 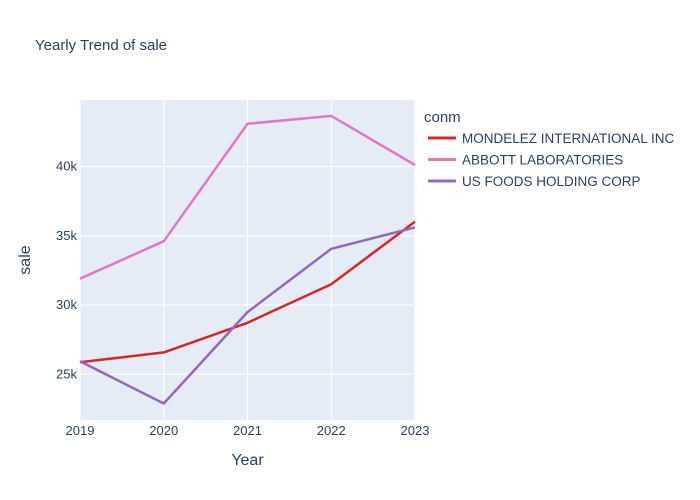 What do you see at coordinates (66, 269) in the screenshot?
I see `y-axis-ticks: 25k 30k 35k 40k` at bounding box center [66, 269].